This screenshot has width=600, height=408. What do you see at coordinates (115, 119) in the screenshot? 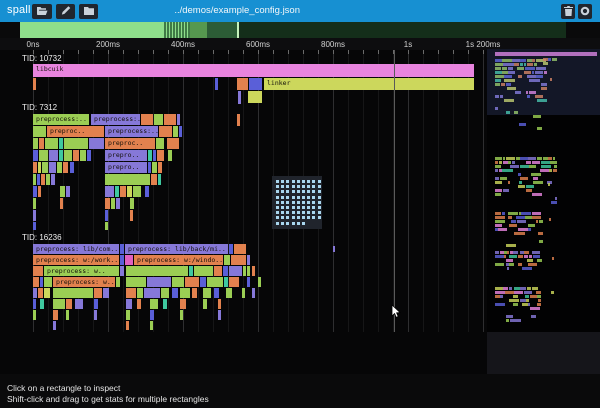
I see `span-rect-preprocess: preprocess:..` at bounding box center [115, 119].